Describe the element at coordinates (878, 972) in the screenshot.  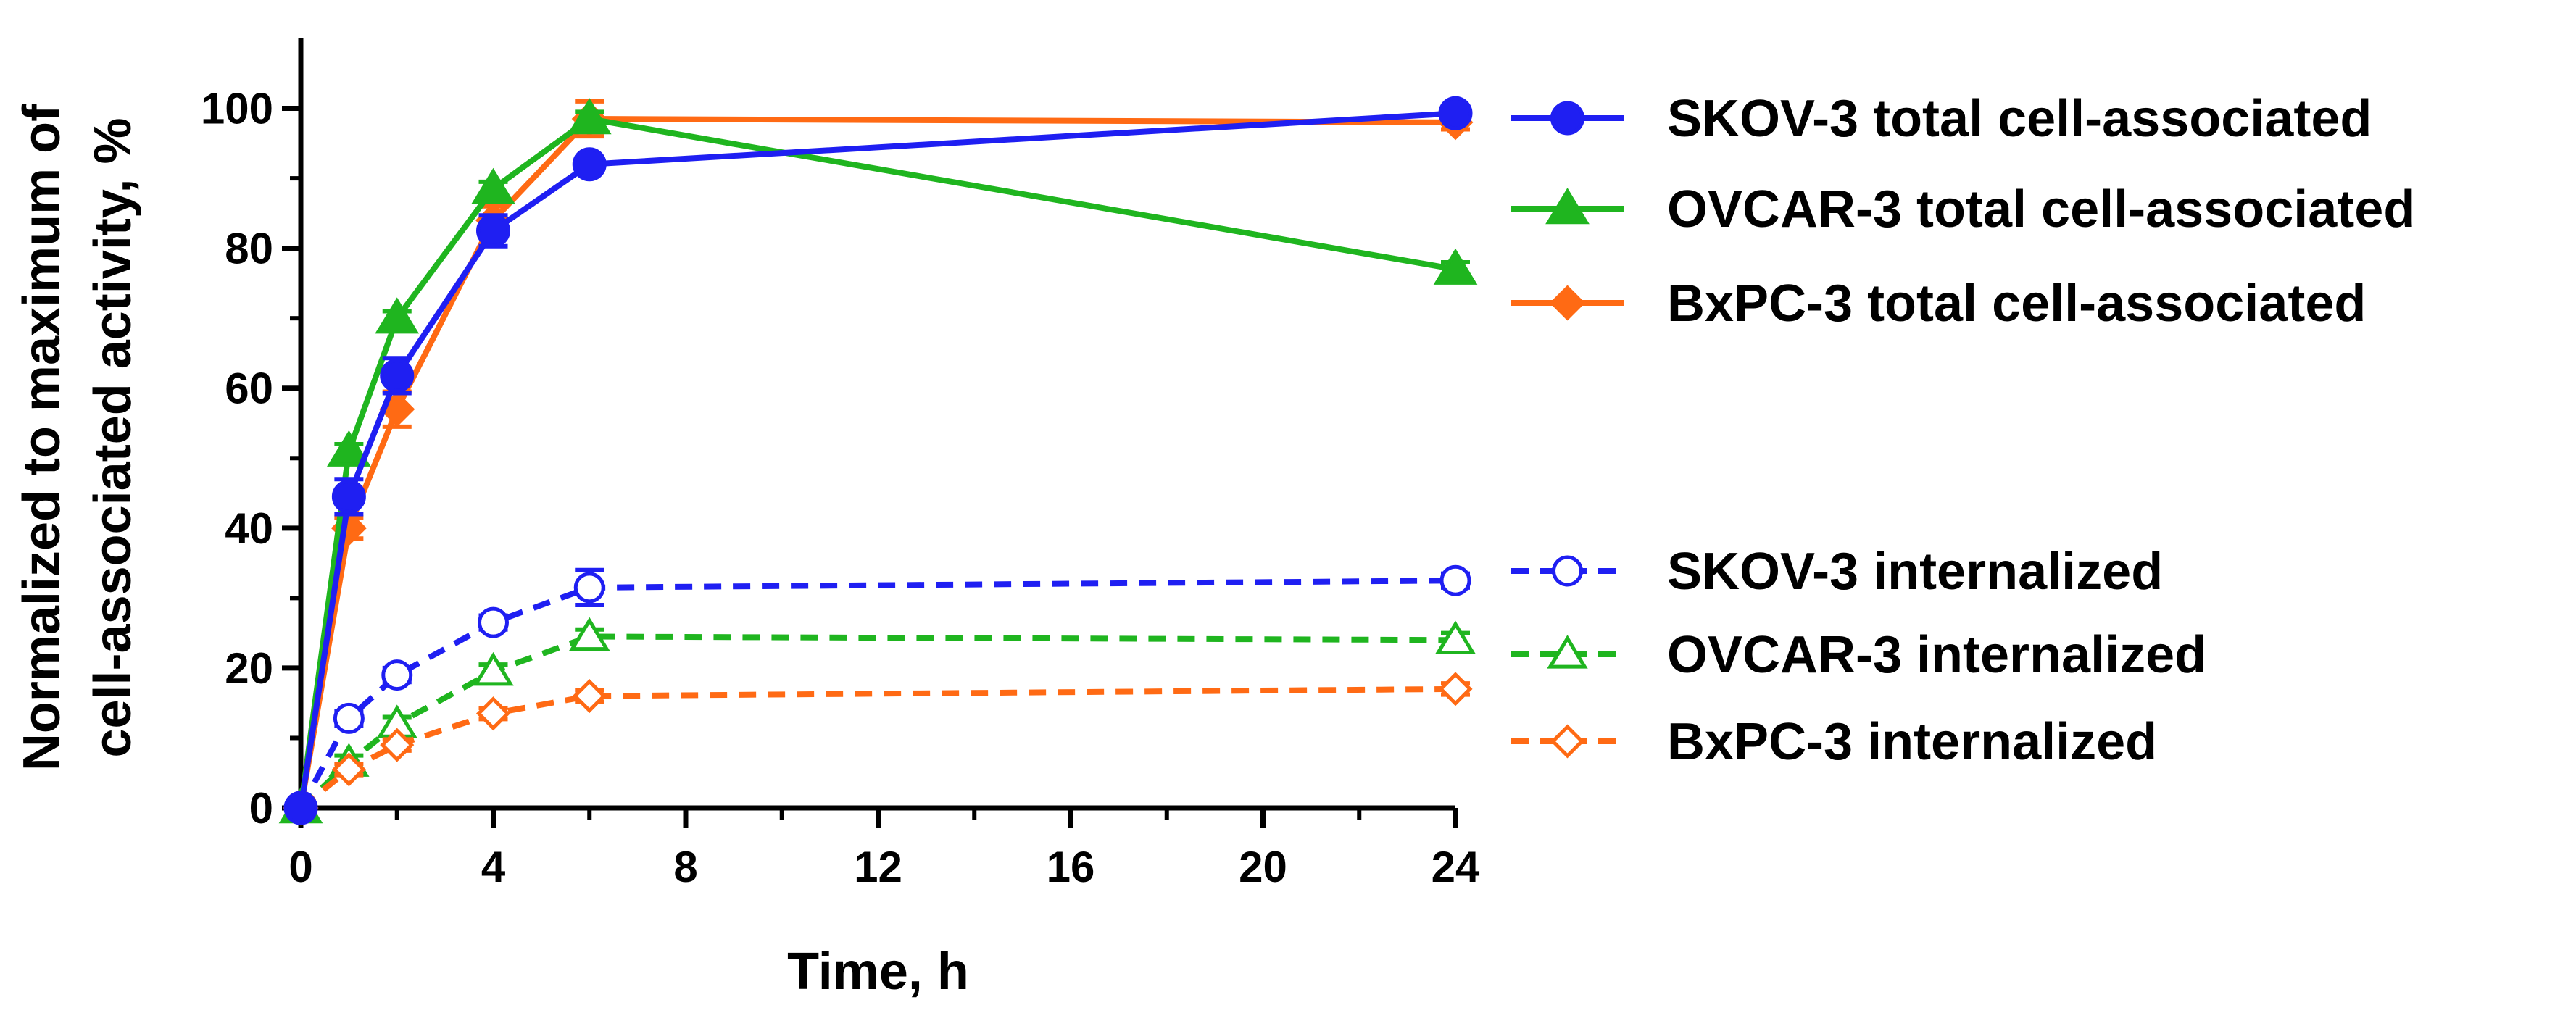
I see `x-axis-title: Time, h` at that location.